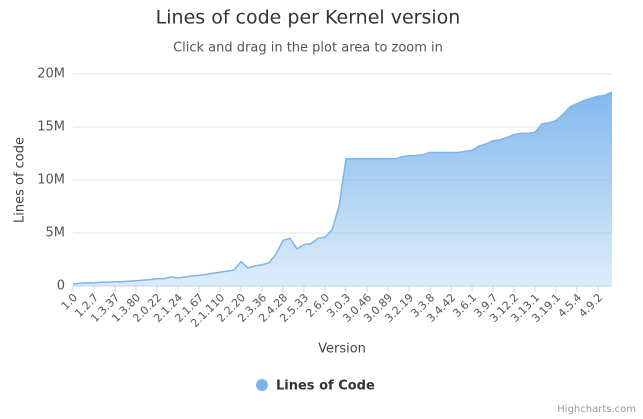 This screenshot has width=643, height=419. What do you see at coordinates (61, 286) in the screenshot?
I see `y-tick-label: 0` at bounding box center [61, 286].